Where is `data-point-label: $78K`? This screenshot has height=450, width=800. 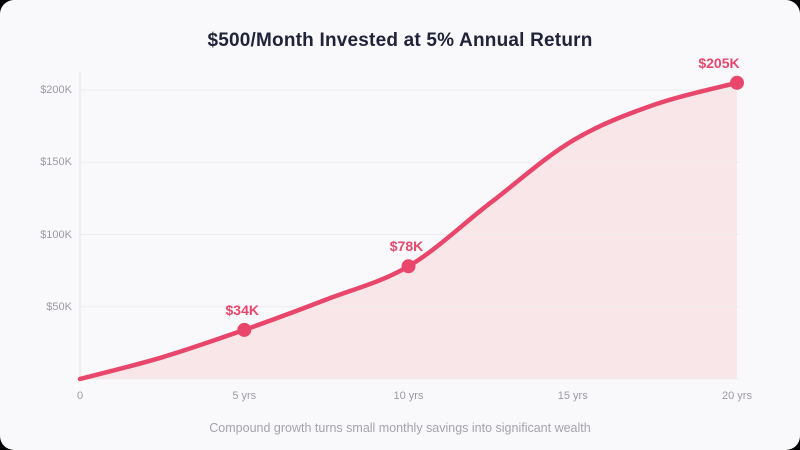 data-point-label: $78K is located at coordinates (406, 246).